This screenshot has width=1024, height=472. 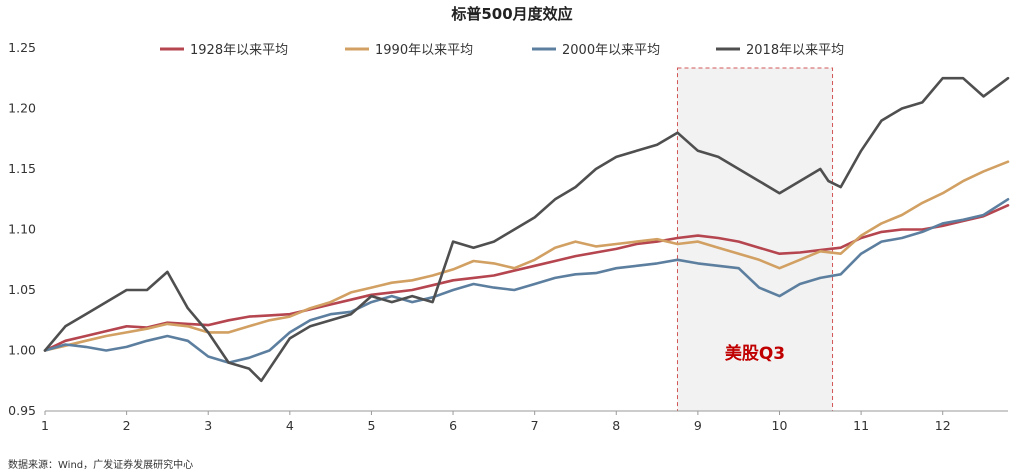 I want to click on x-tick-label: 5, so click(x=371, y=425).